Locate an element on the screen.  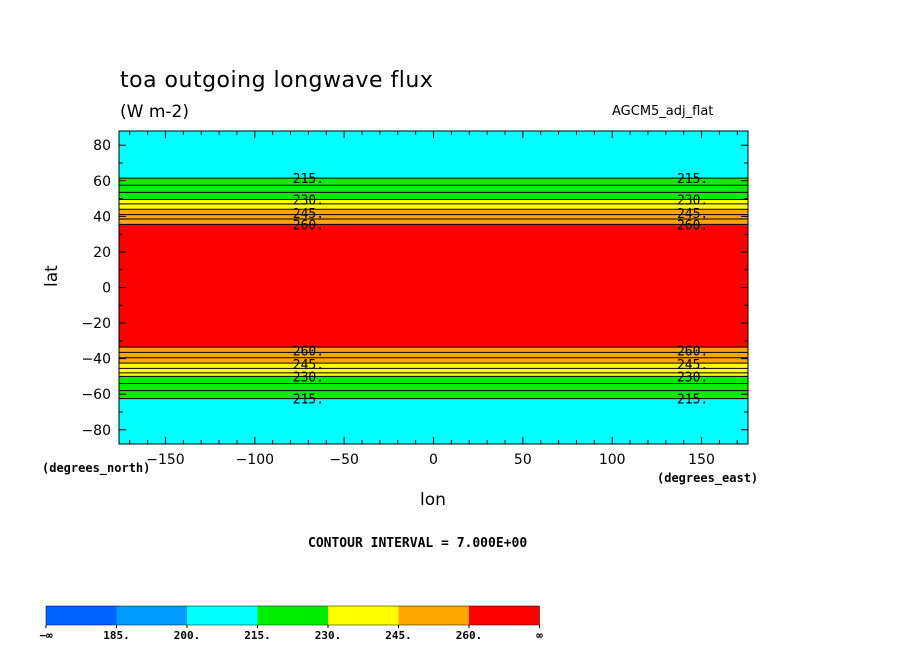
chart-units: (W m-2) is located at coordinates (154, 112).